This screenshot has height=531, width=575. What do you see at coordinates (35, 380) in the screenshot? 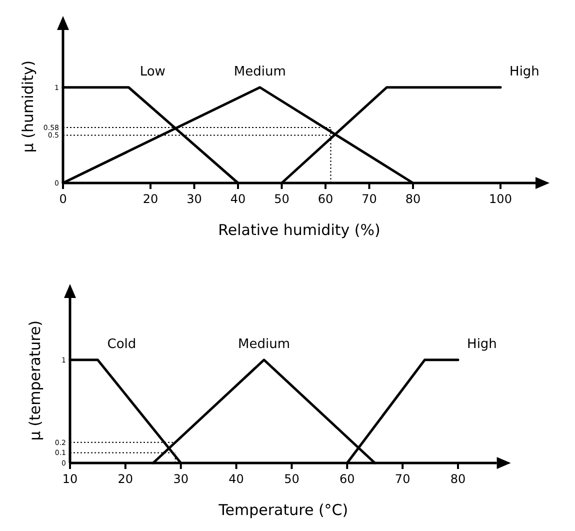
I see `y-axis-title: μ (temperature)` at bounding box center [35, 380].